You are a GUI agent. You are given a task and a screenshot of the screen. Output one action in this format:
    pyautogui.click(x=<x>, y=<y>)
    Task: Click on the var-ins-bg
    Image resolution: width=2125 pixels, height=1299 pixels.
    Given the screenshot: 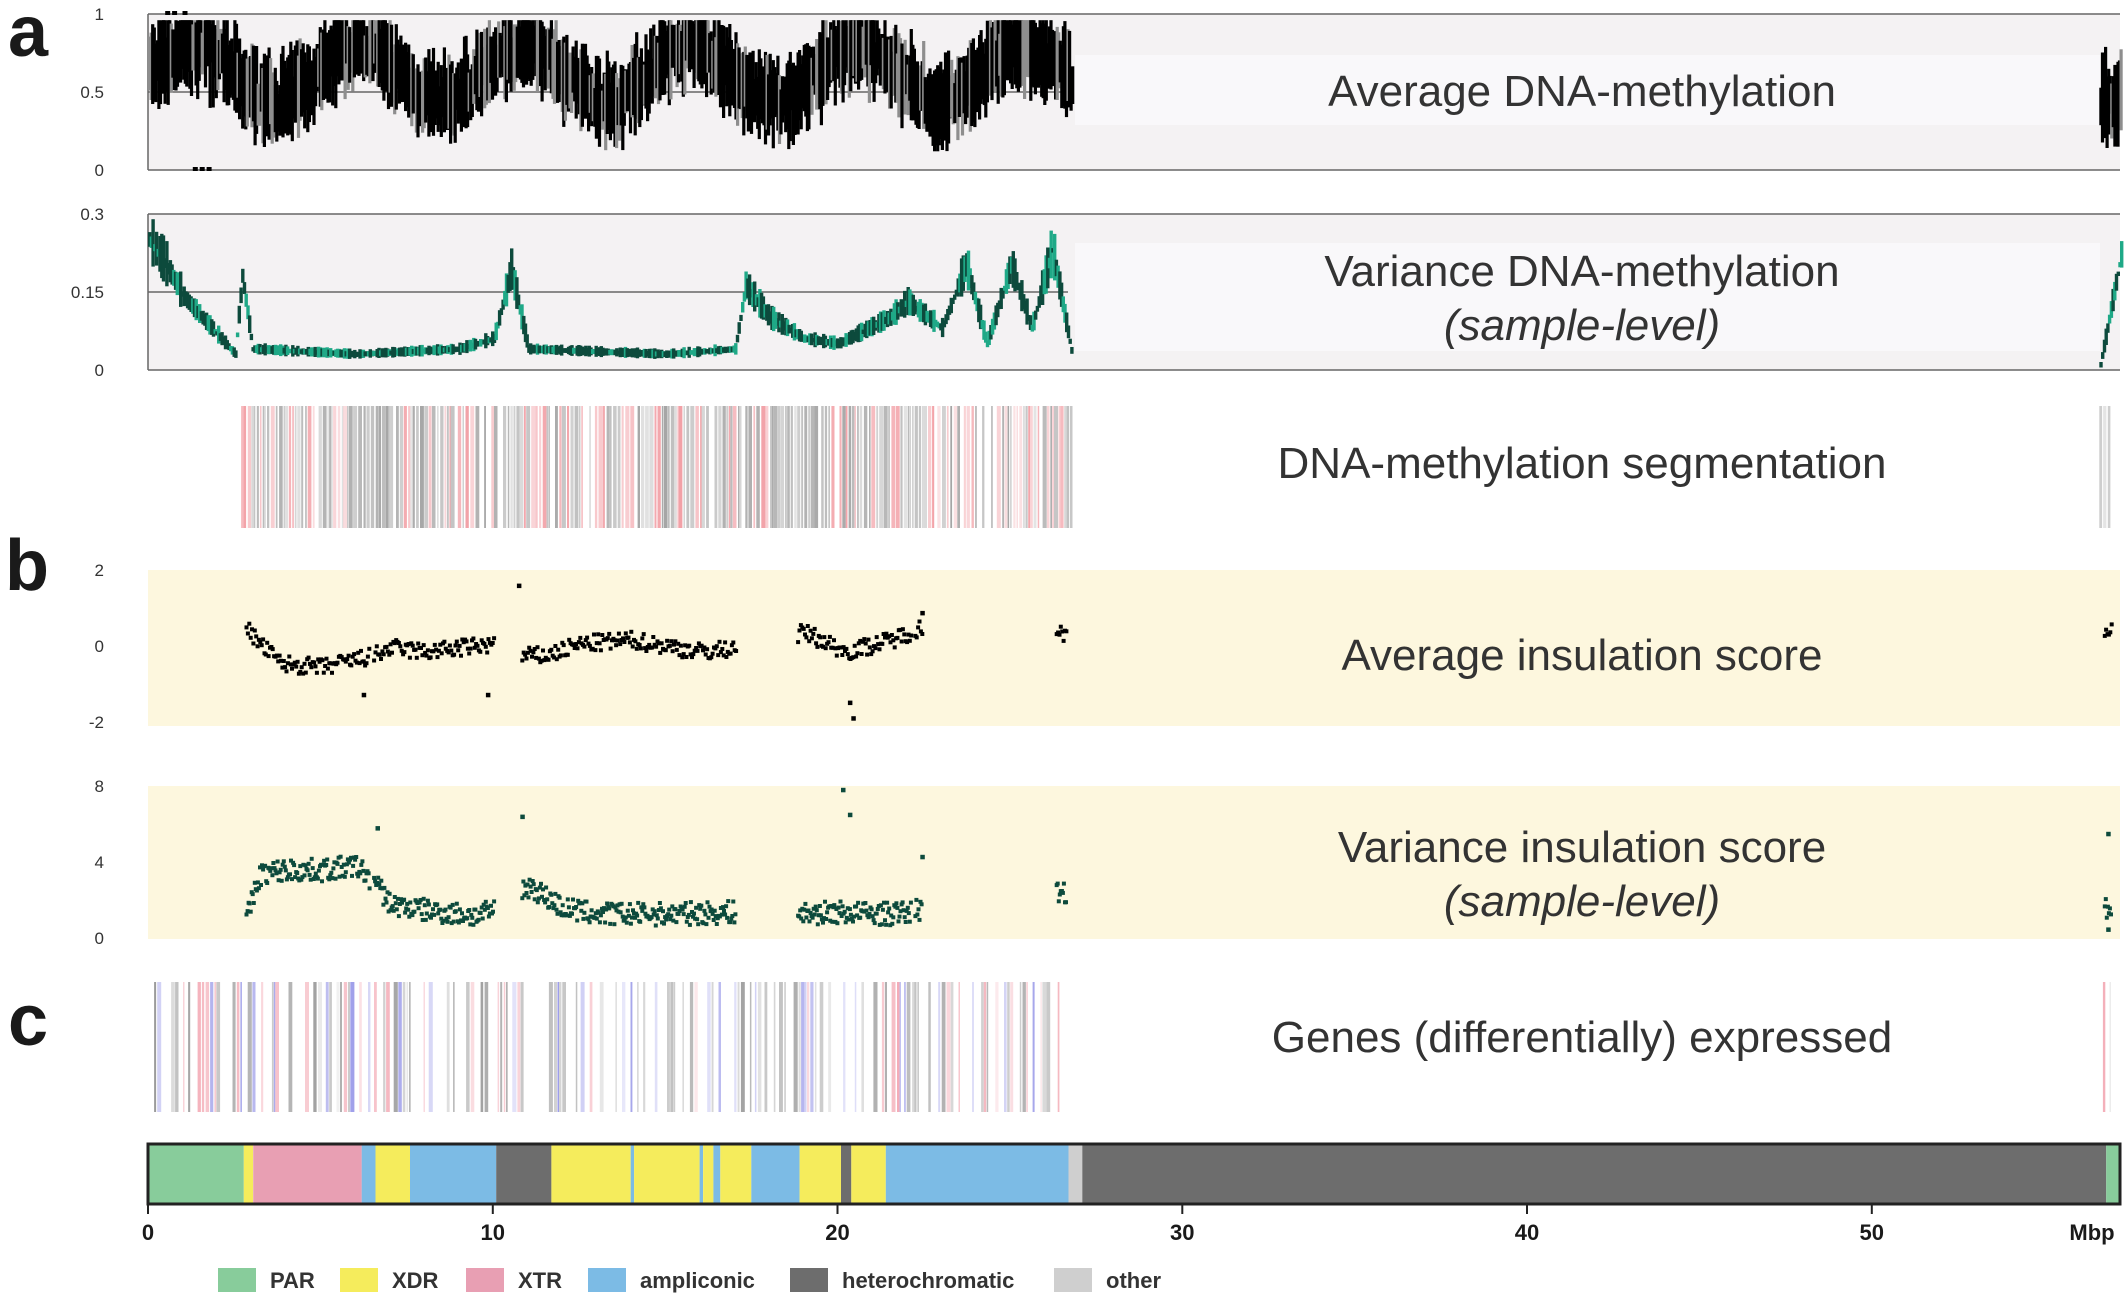 What is the action you would take?
    pyautogui.click(x=1134, y=862)
    